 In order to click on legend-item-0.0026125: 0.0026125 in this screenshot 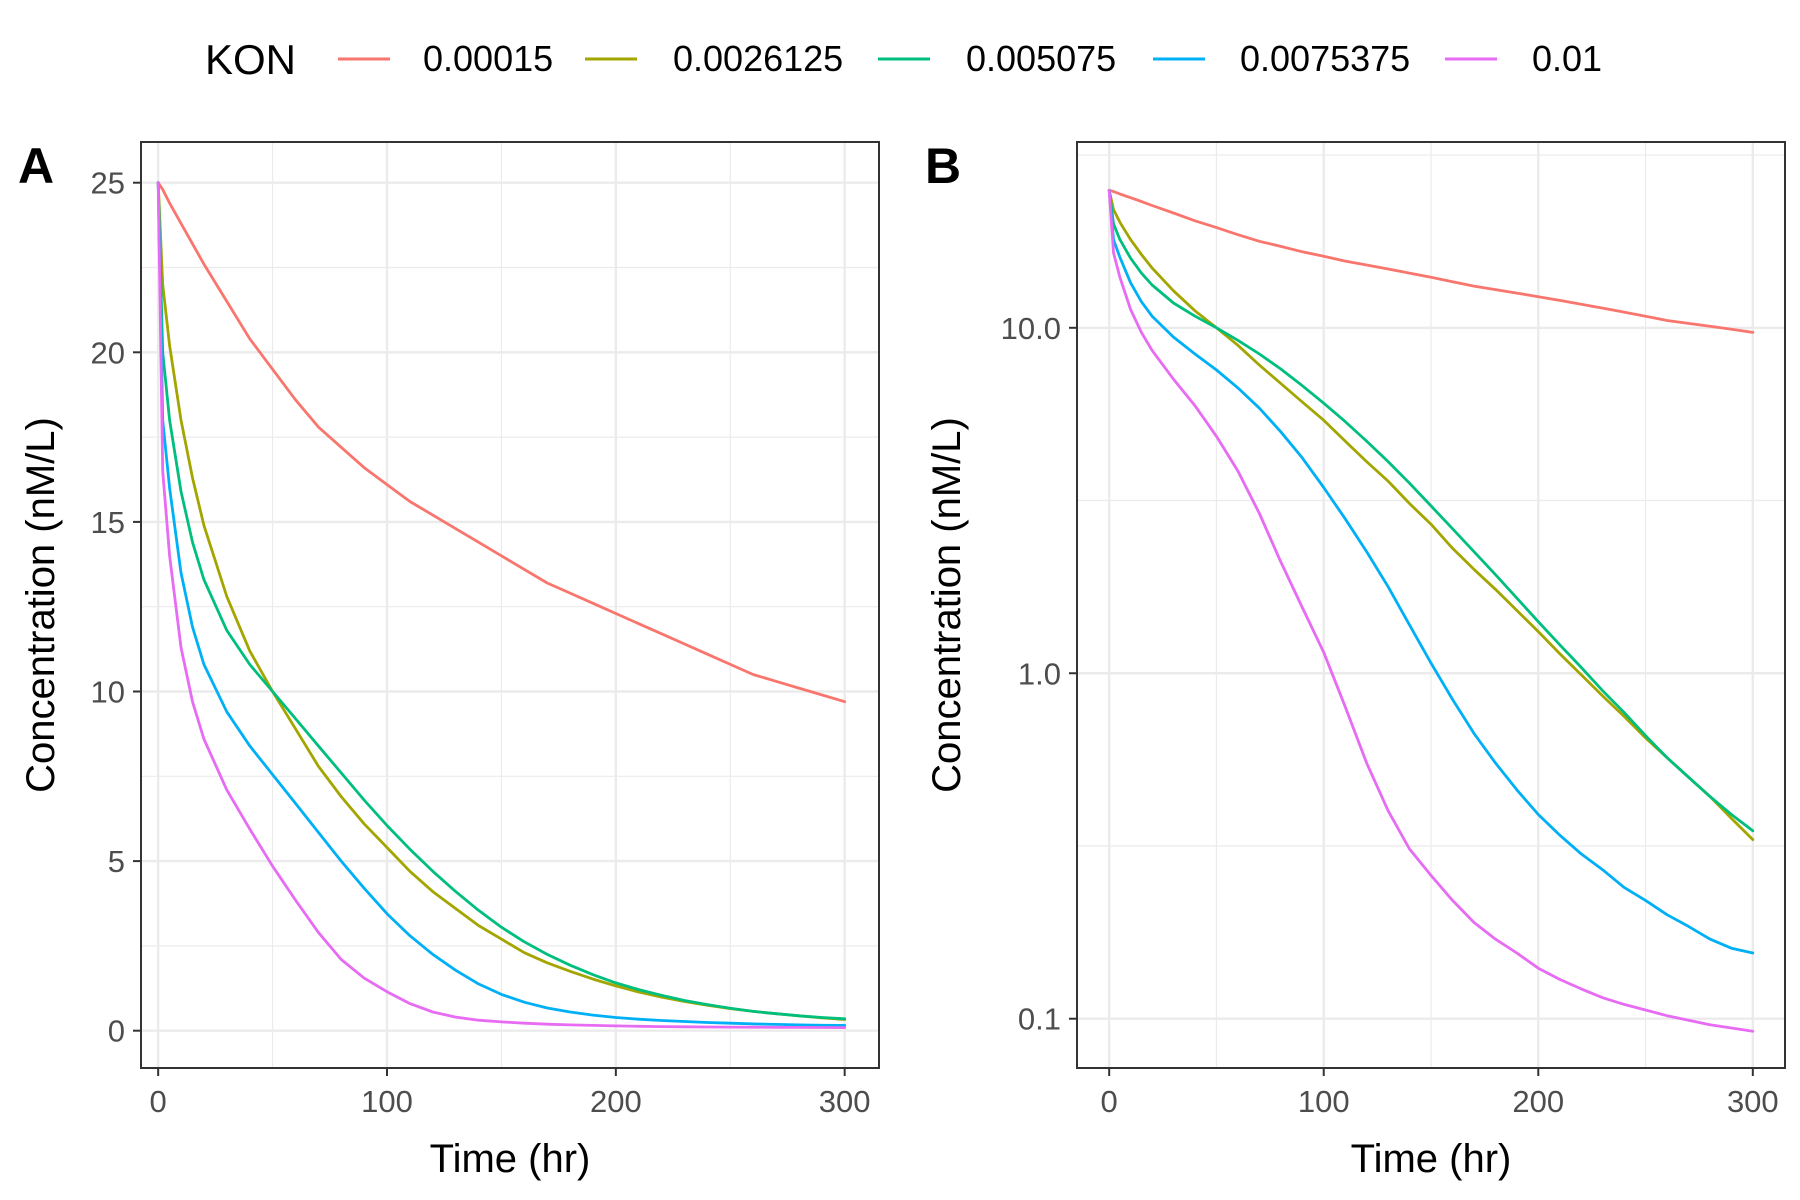, I will do `click(714, 58)`.